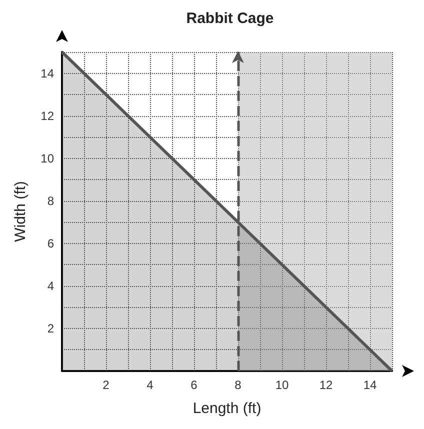 The height and width of the screenshot is (429, 424). I want to click on x-tick-label: 4, so click(150, 385).